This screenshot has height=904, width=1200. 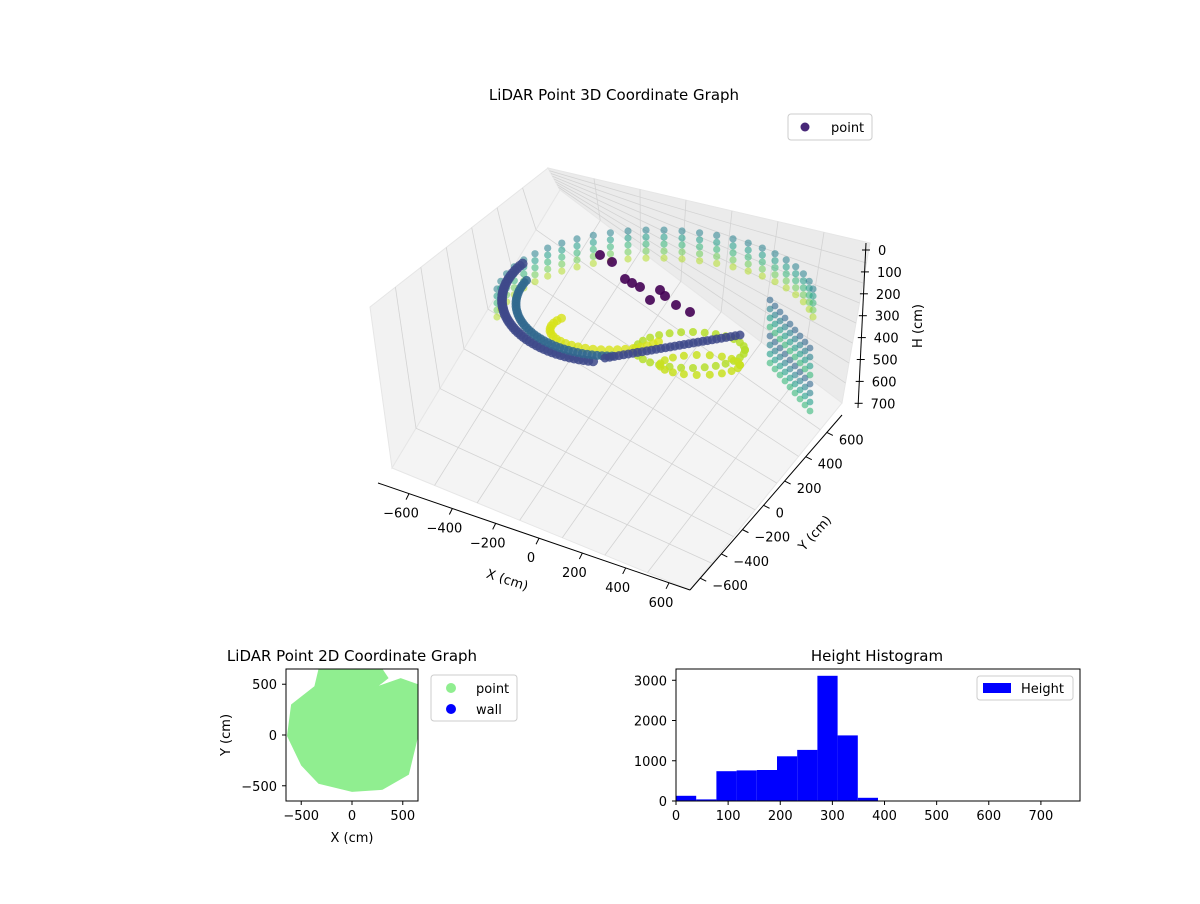 I want to click on legend-3d-marker, so click(x=805, y=127).